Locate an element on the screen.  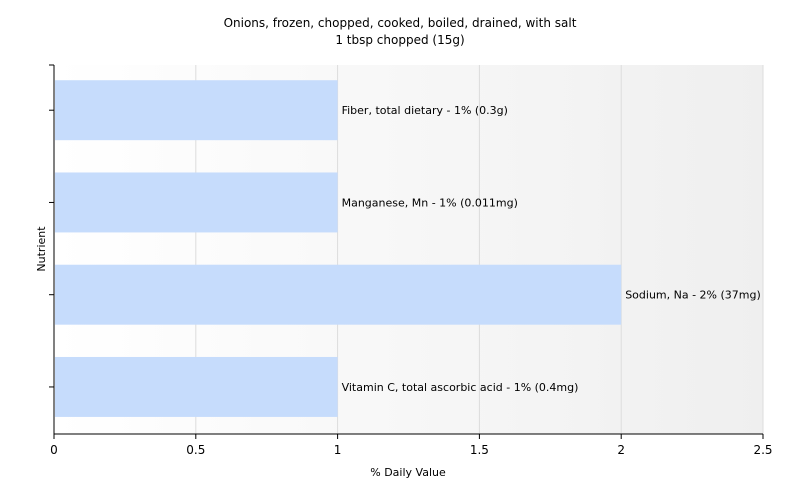
bar-value-label: Sodium, Na - 2% (37mg) is located at coordinates (693, 295).